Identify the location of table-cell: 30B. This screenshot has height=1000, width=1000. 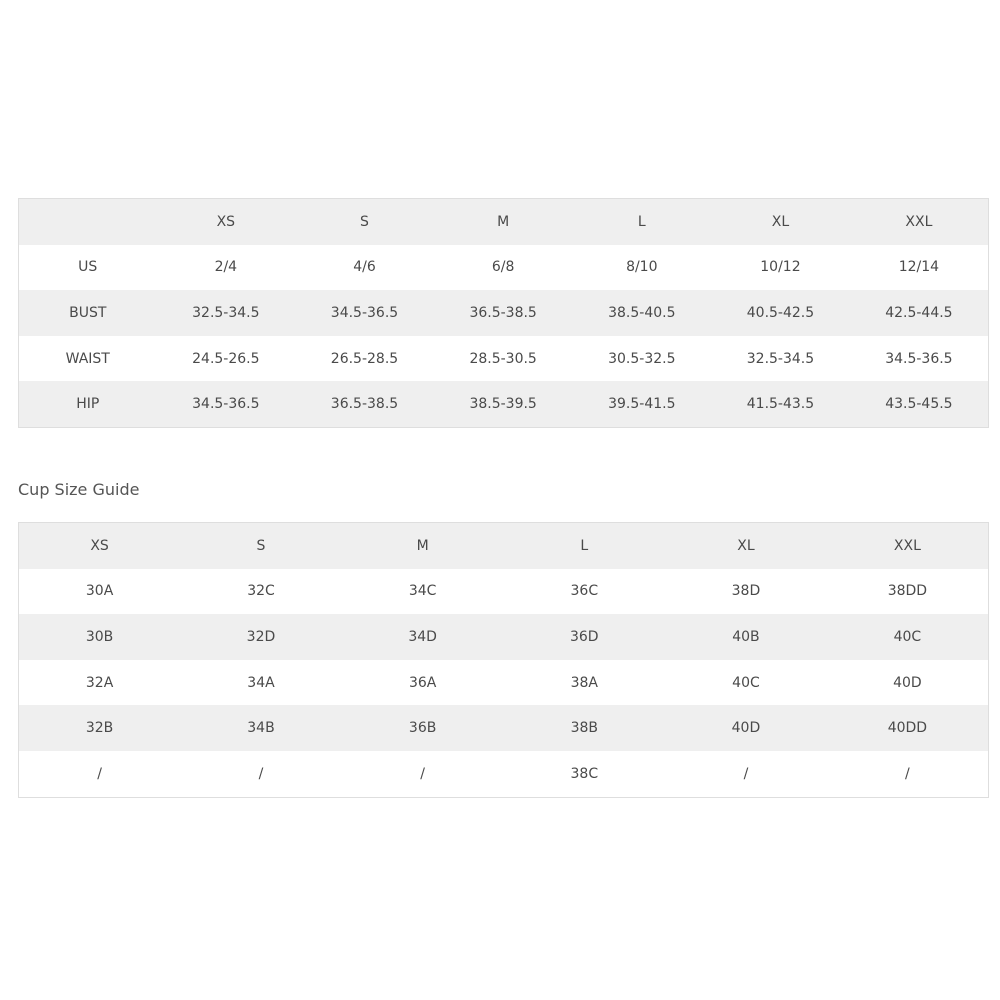
(99, 637).